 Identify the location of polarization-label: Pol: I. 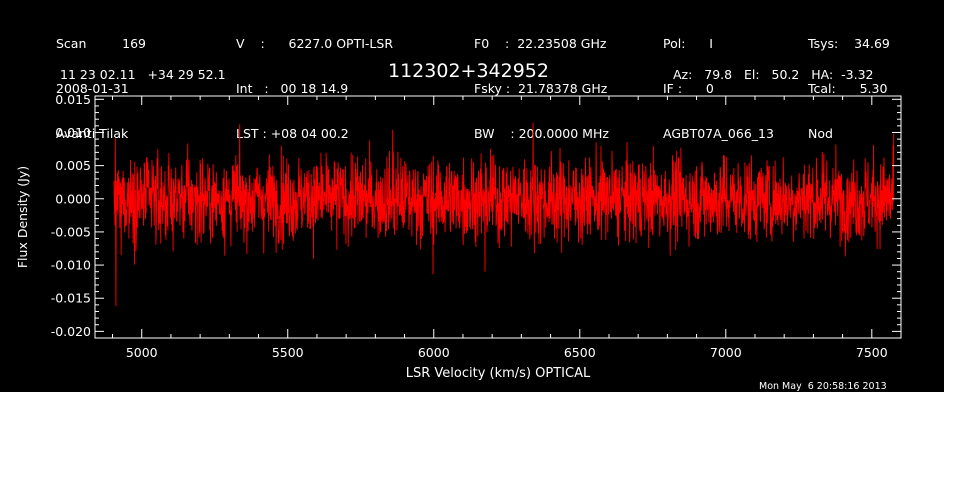
(688, 43).